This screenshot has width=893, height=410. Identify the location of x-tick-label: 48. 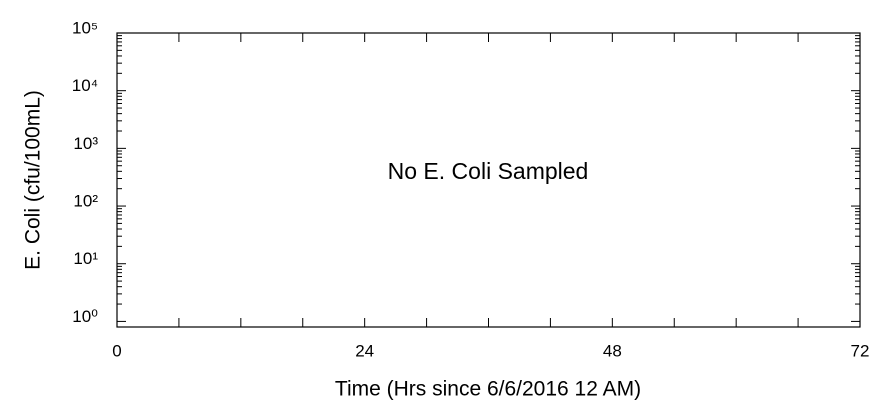
(612, 350).